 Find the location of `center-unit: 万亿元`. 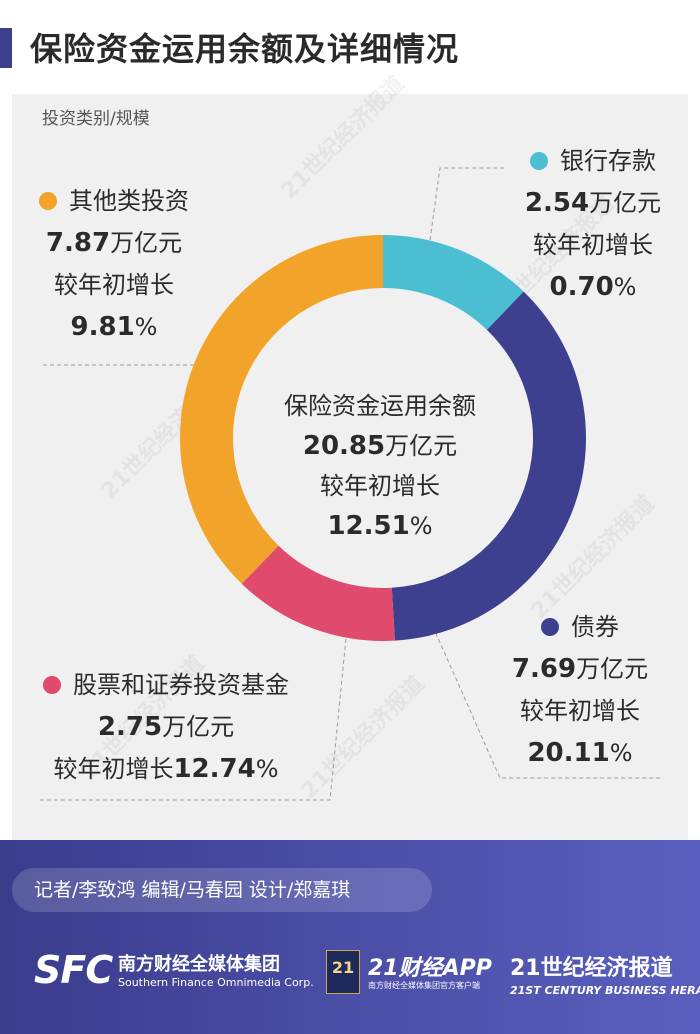

center-unit: 万亿元 is located at coordinates (421, 446).